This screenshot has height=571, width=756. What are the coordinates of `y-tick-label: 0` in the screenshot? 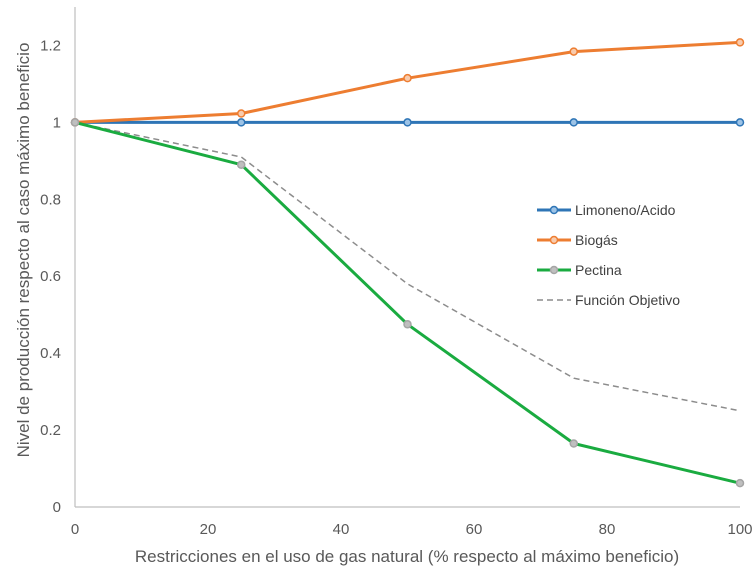 It's located at (57, 507).